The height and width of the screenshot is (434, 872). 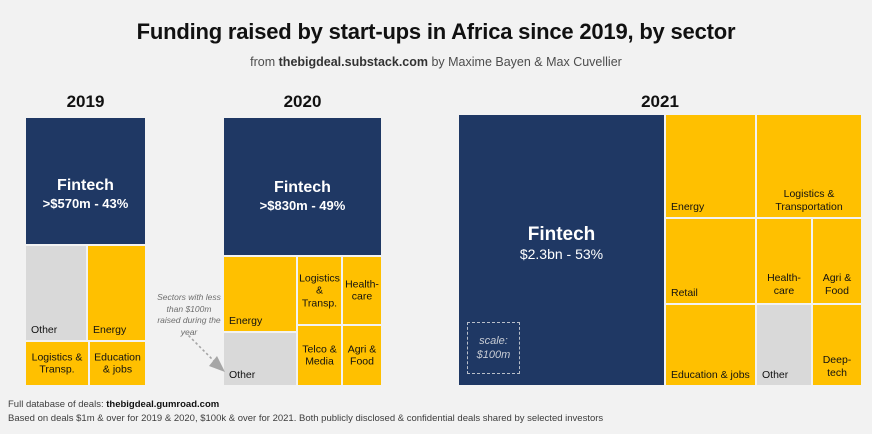 I want to click on tile-label-healthcare-2021: Health- care, so click(x=784, y=284).